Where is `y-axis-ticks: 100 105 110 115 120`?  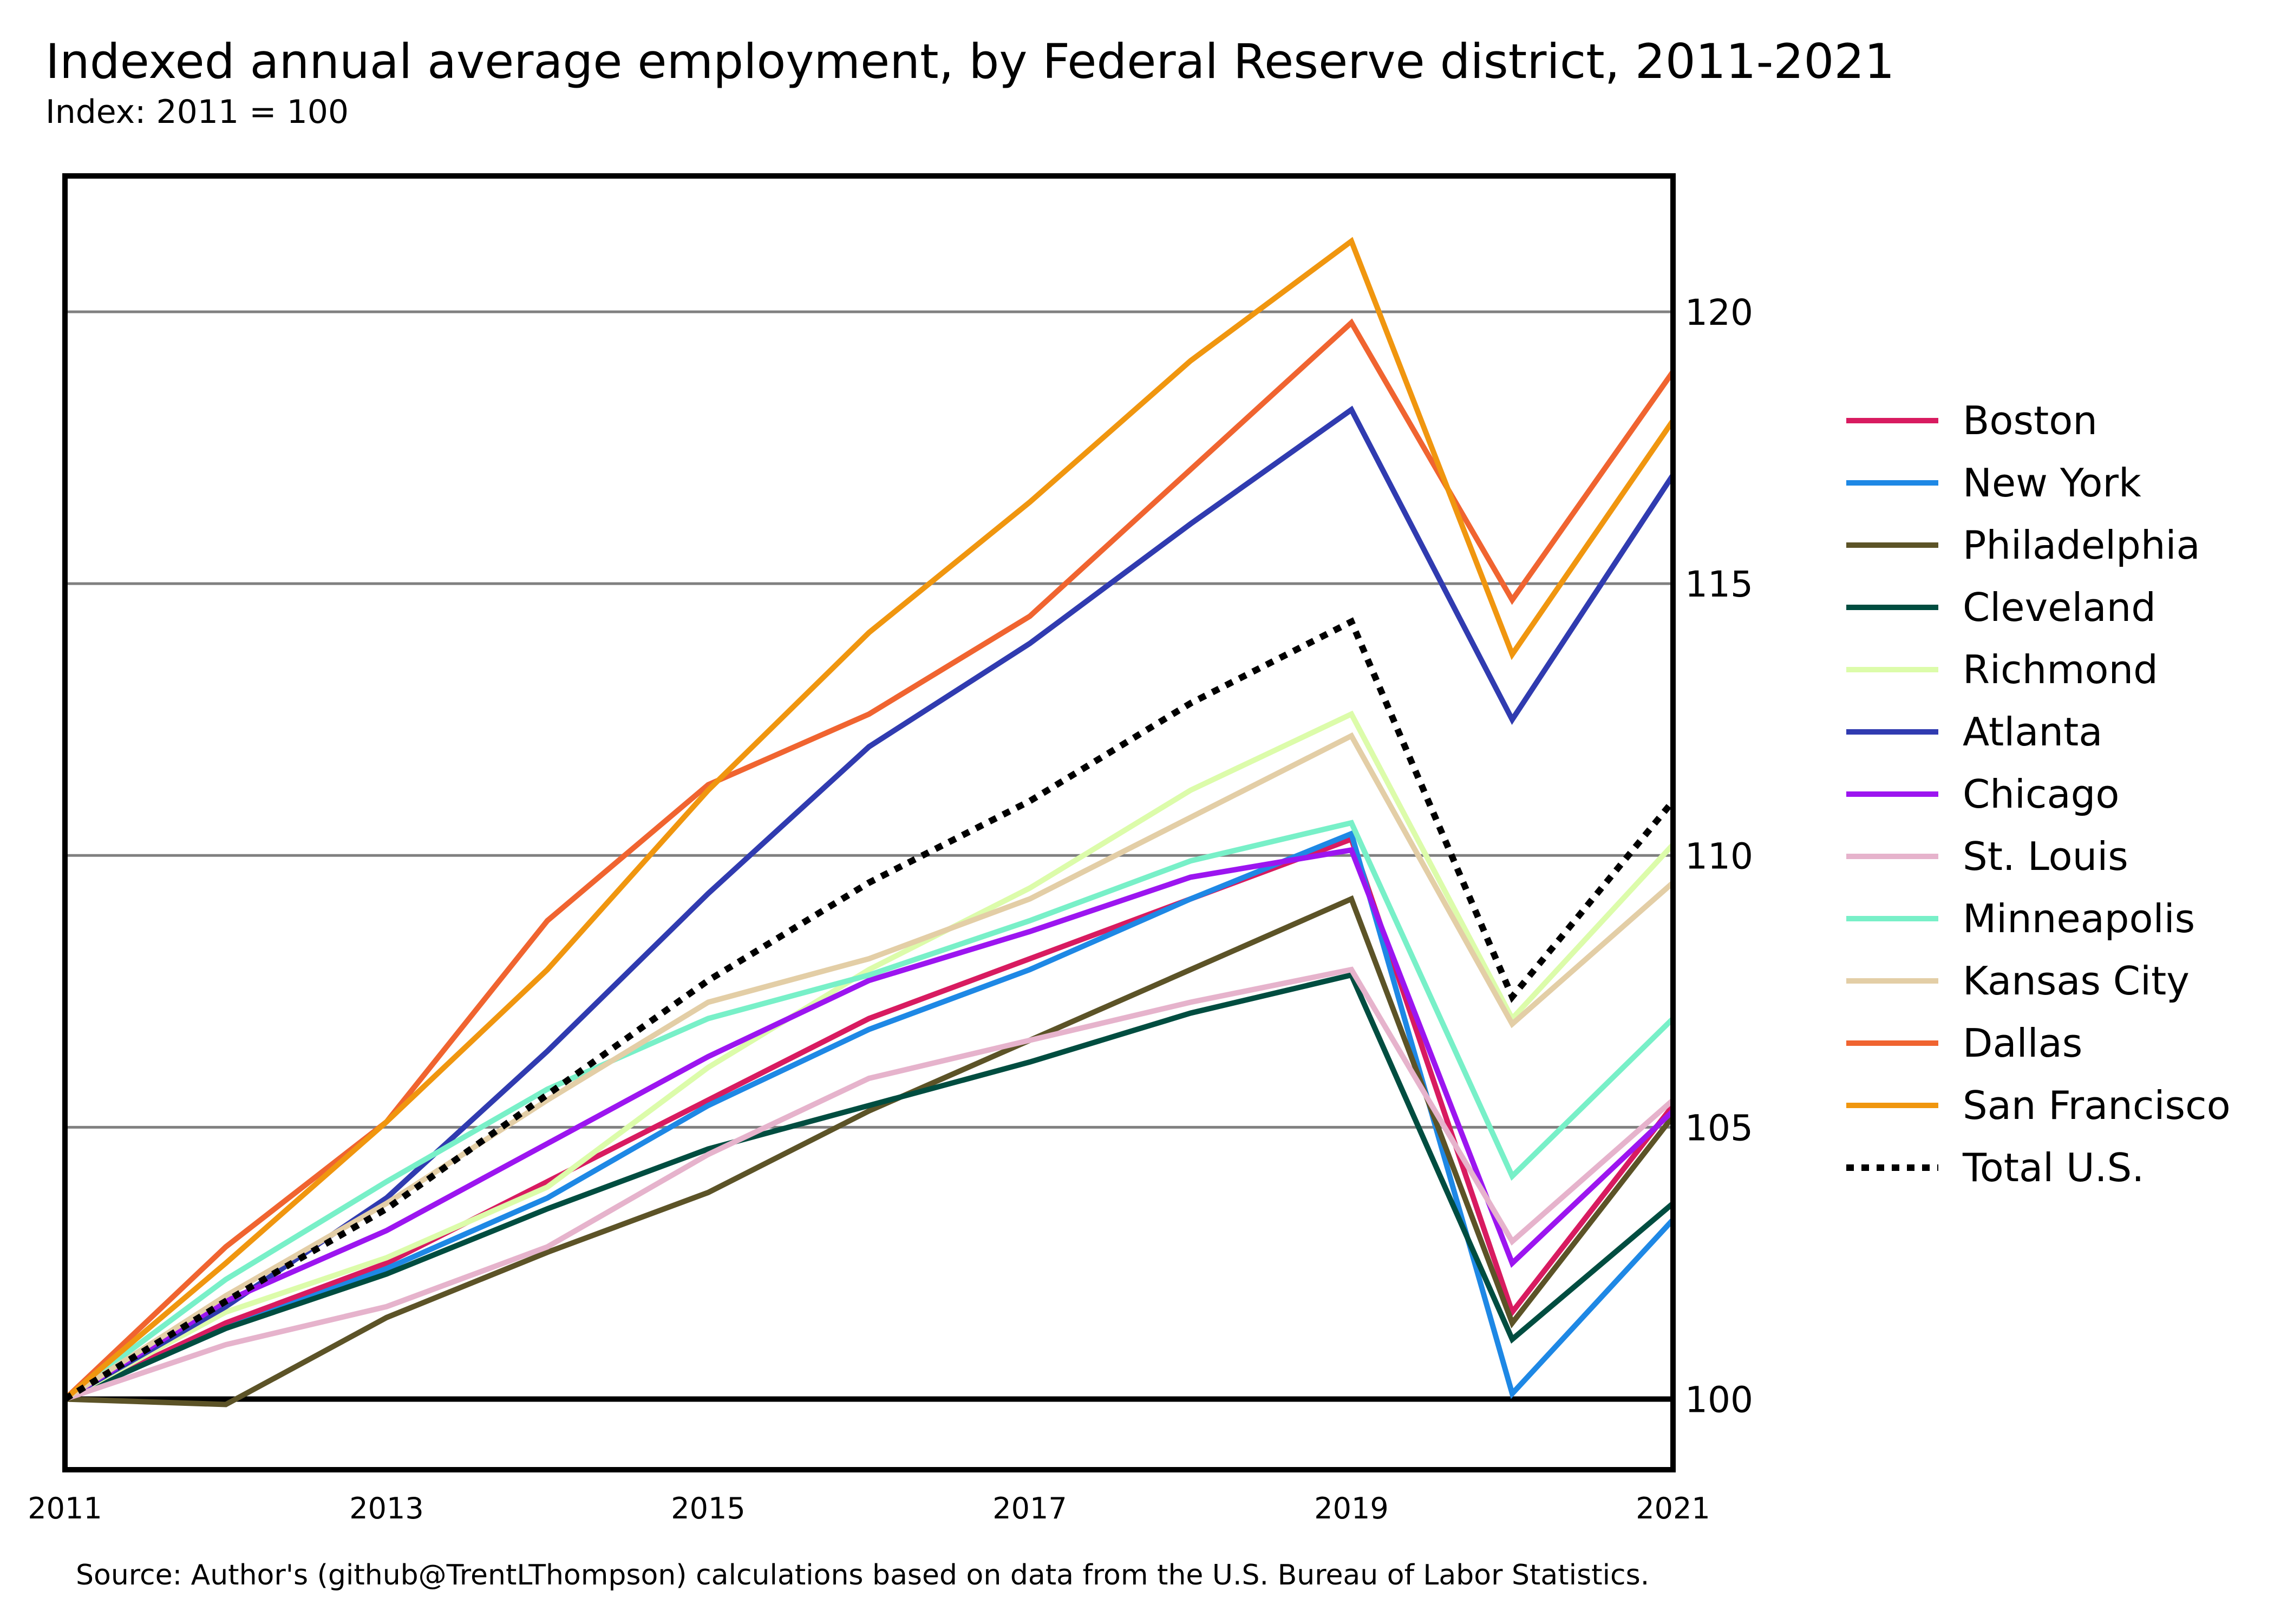 y-axis-ticks: 100 105 110 115 120 is located at coordinates (1719, 856).